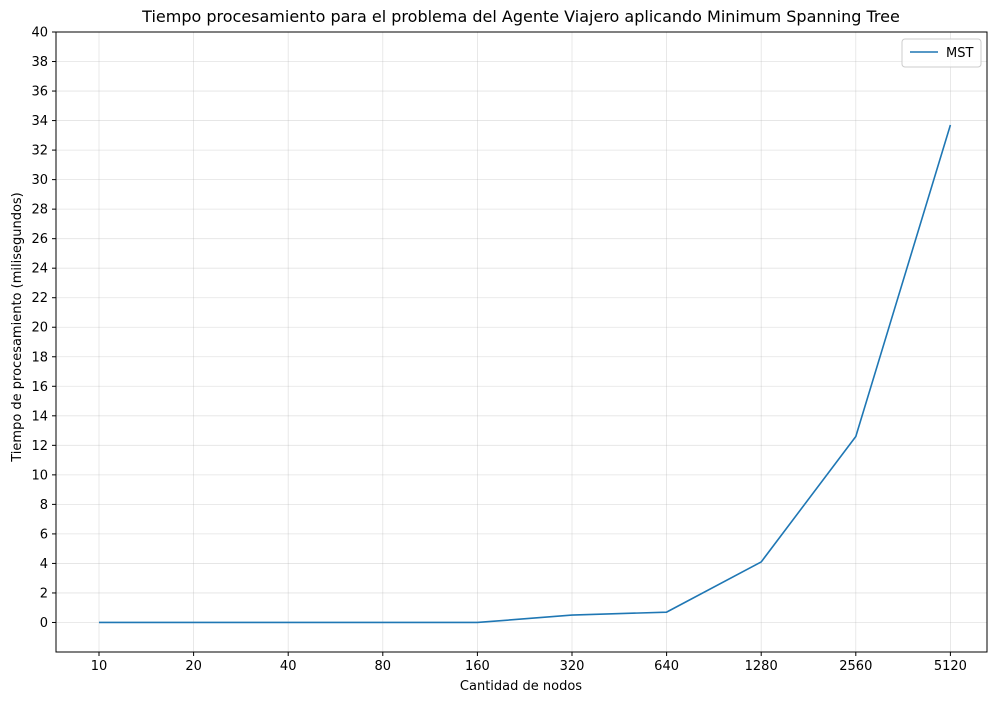 The width and height of the screenshot is (997, 701). I want to click on y-tick-label: 24, so click(39, 269).